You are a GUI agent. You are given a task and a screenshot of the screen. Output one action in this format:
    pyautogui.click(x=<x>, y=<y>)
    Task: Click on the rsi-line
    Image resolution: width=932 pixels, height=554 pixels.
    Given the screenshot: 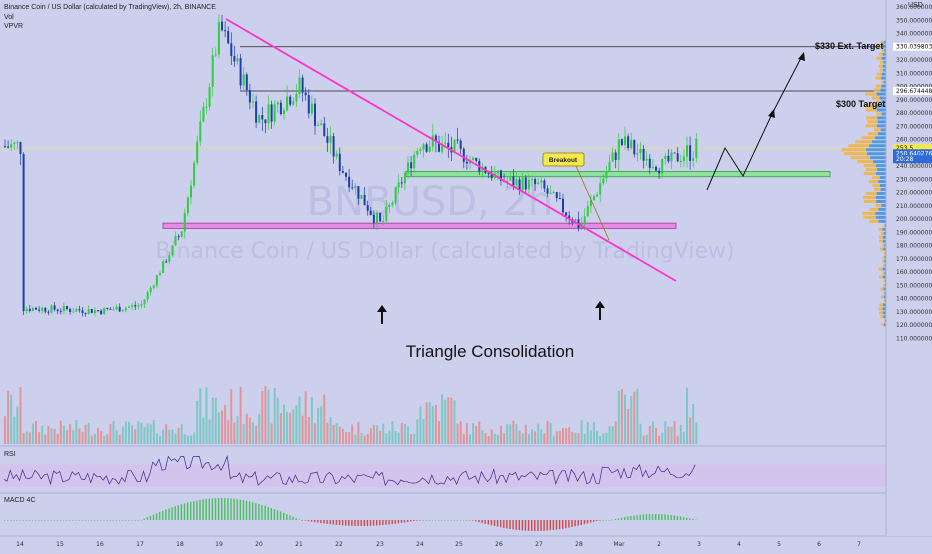 What is the action you would take?
    pyautogui.click(x=349, y=470)
    